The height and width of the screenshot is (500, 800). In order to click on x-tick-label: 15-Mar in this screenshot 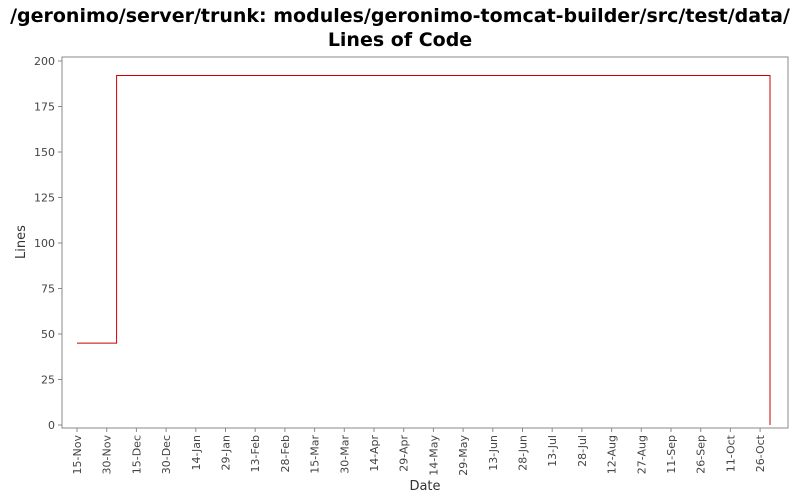, I will do `click(315, 454)`.